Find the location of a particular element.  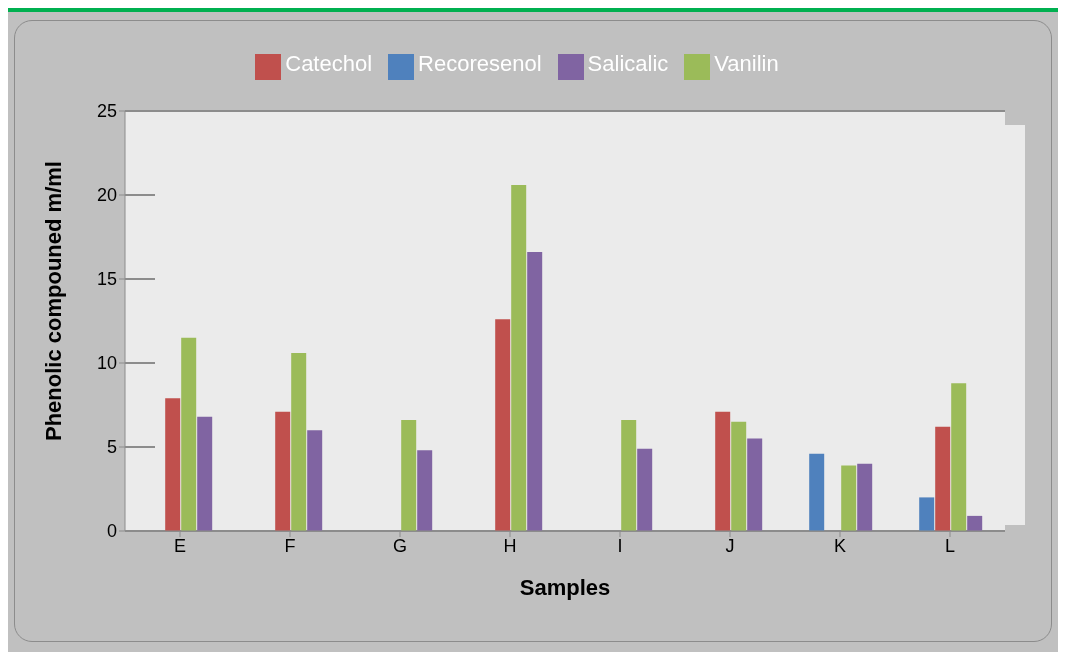

x-tick-label: K is located at coordinates (840, 545).